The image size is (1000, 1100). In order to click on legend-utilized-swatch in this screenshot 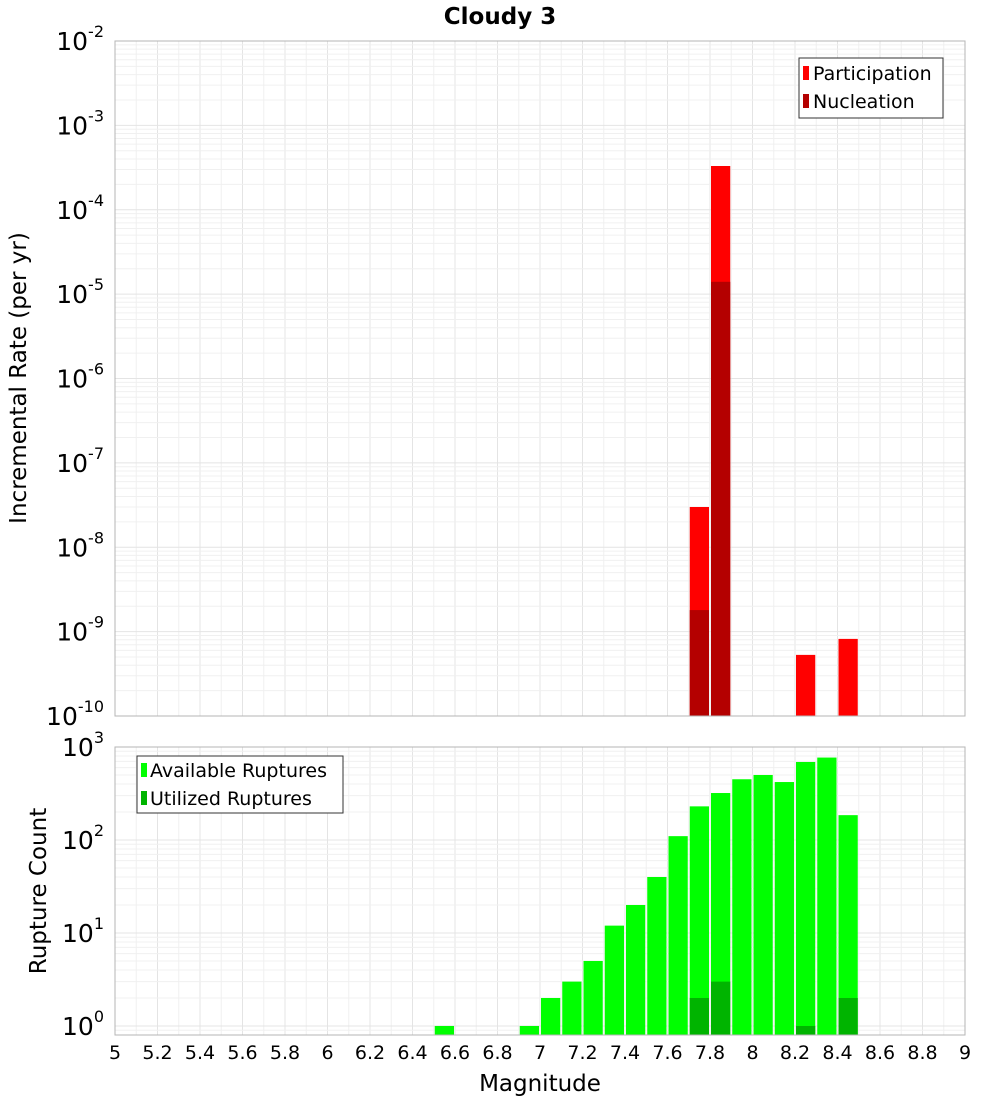, I will do `click(144, 798)`.